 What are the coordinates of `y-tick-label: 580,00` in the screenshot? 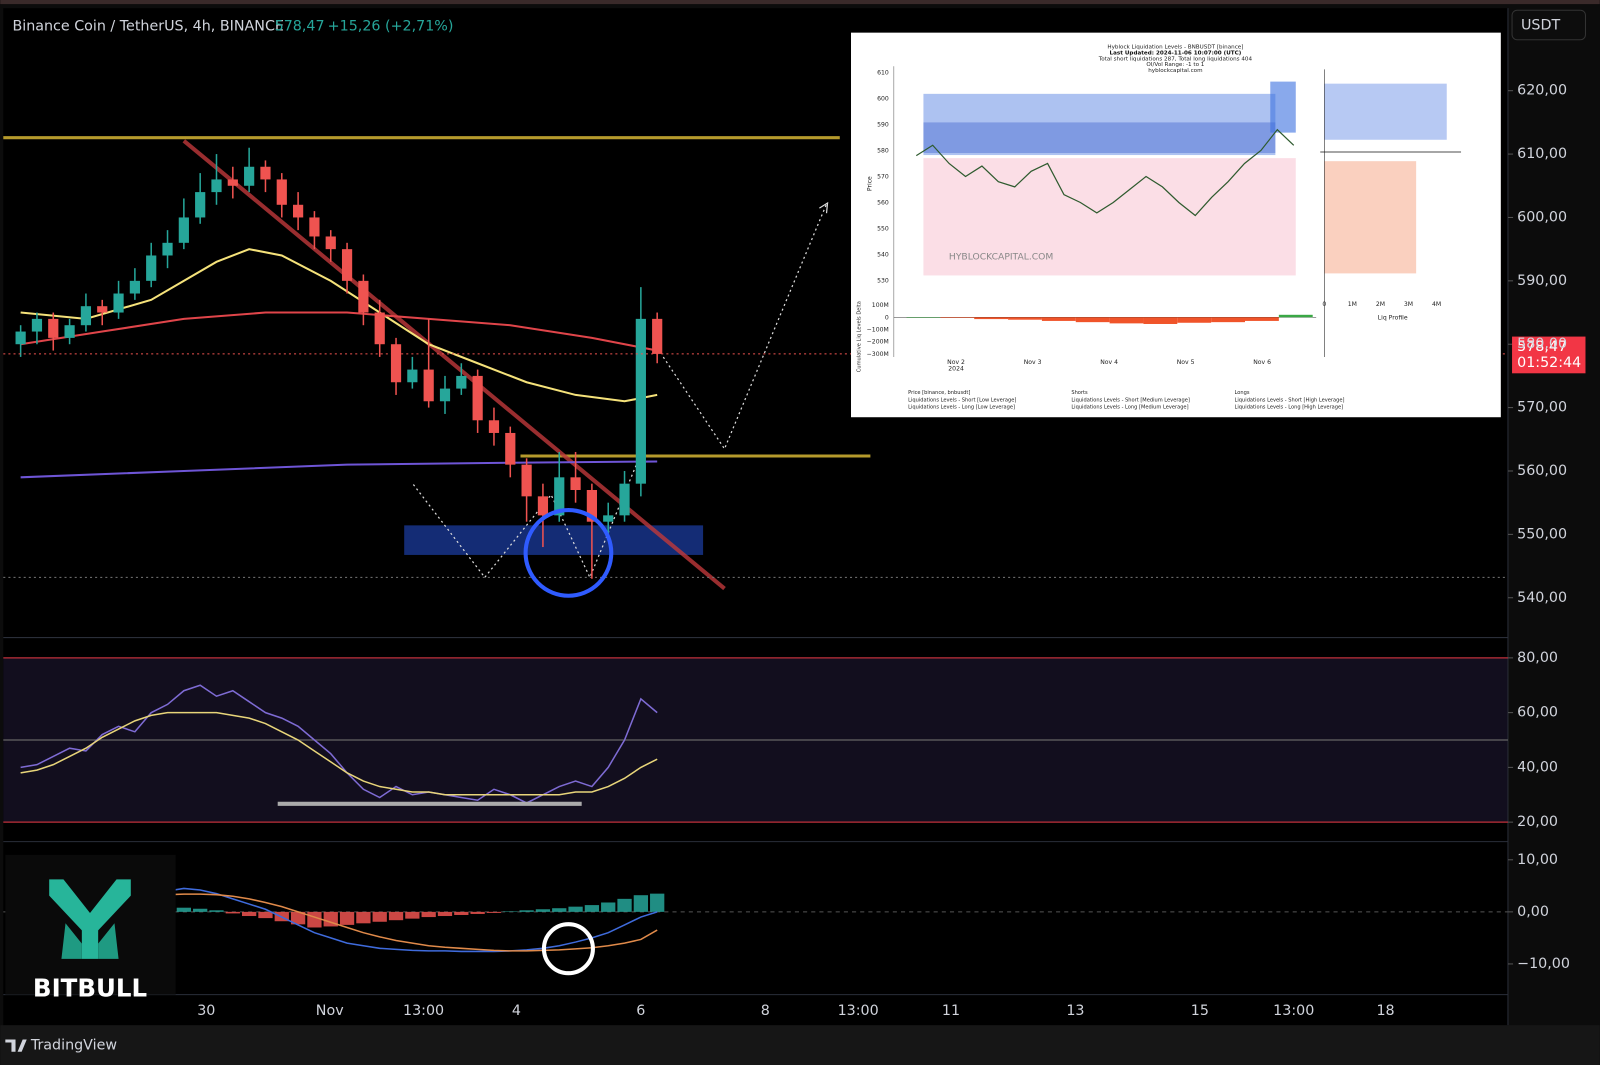 It's located at (1542, 344).